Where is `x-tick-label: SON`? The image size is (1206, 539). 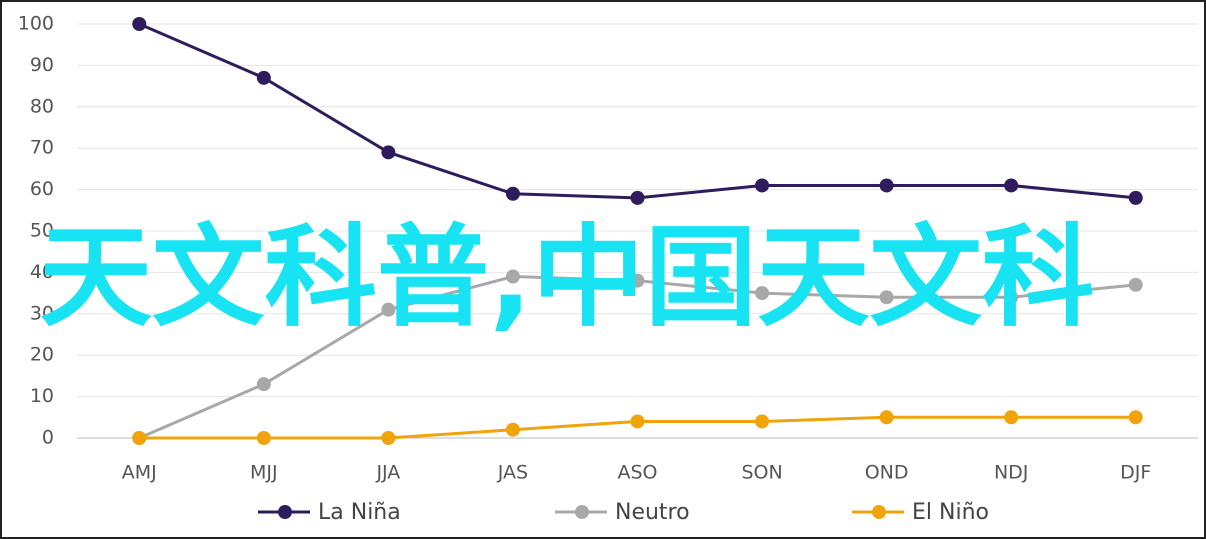 x-tick-label: SON is located at coordinates (761, 473).